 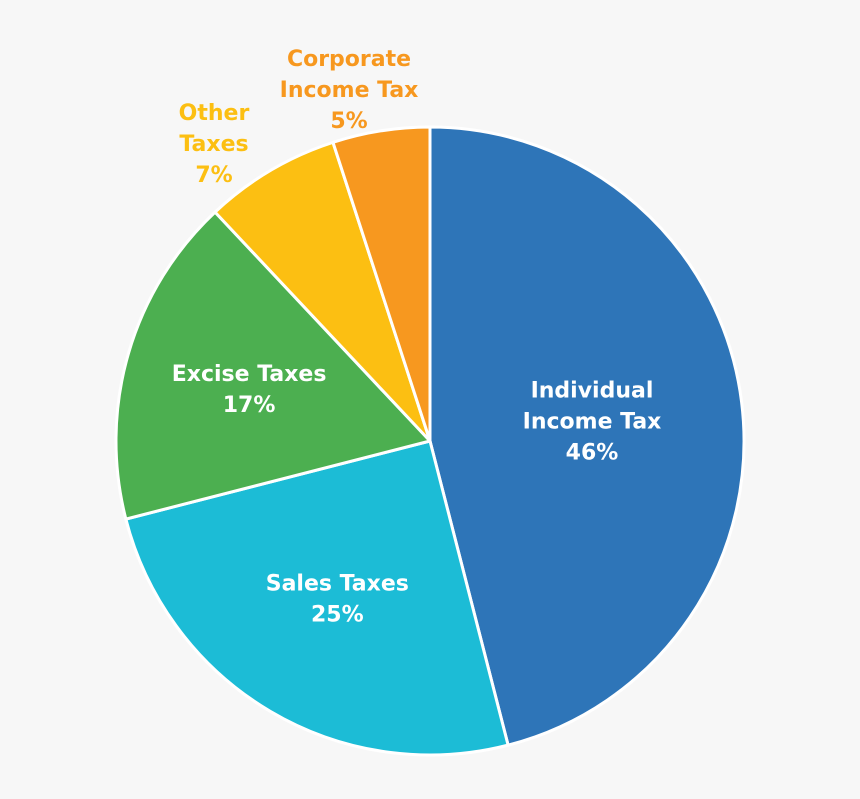 What do you see at coordinates (349, 59) in the screenshot?
I see `slice-name-label: Corporate` at bounding box center [349, 59].